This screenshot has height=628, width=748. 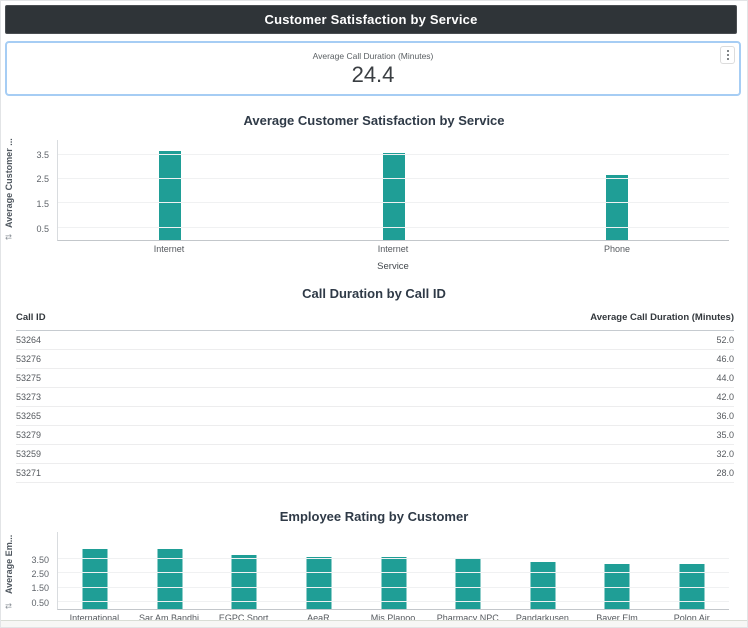 What do you see at coordinates (375, 435) in the screenshot?
I see `table-row: 53279 35.0` at bounding box center [375, 435].